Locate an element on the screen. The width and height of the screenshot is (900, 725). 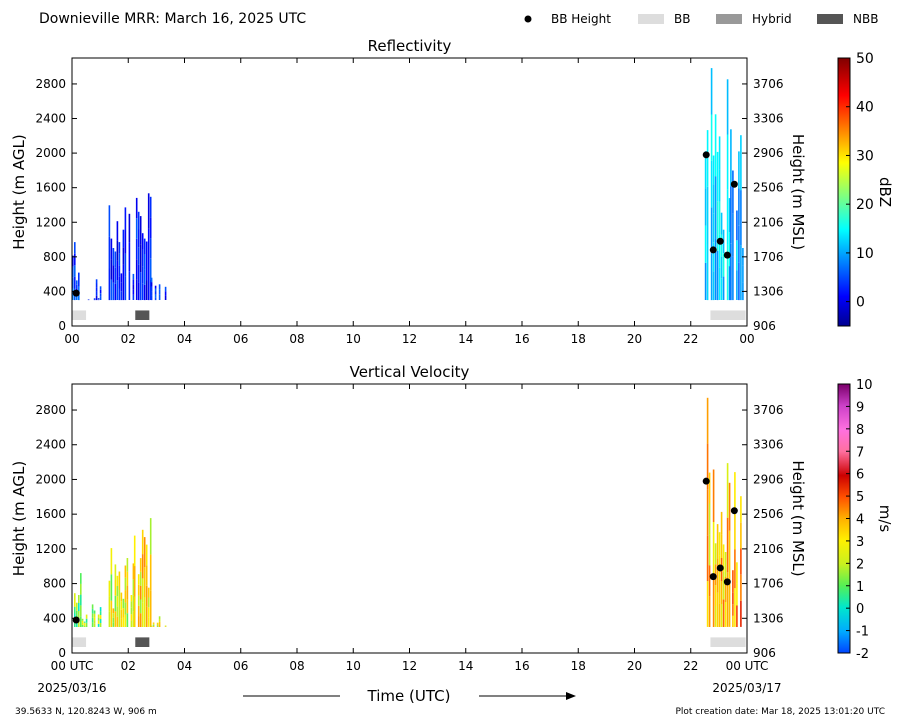
reflectivity-colorbar-tick-label: 50 is located at coordinates (865, 59).